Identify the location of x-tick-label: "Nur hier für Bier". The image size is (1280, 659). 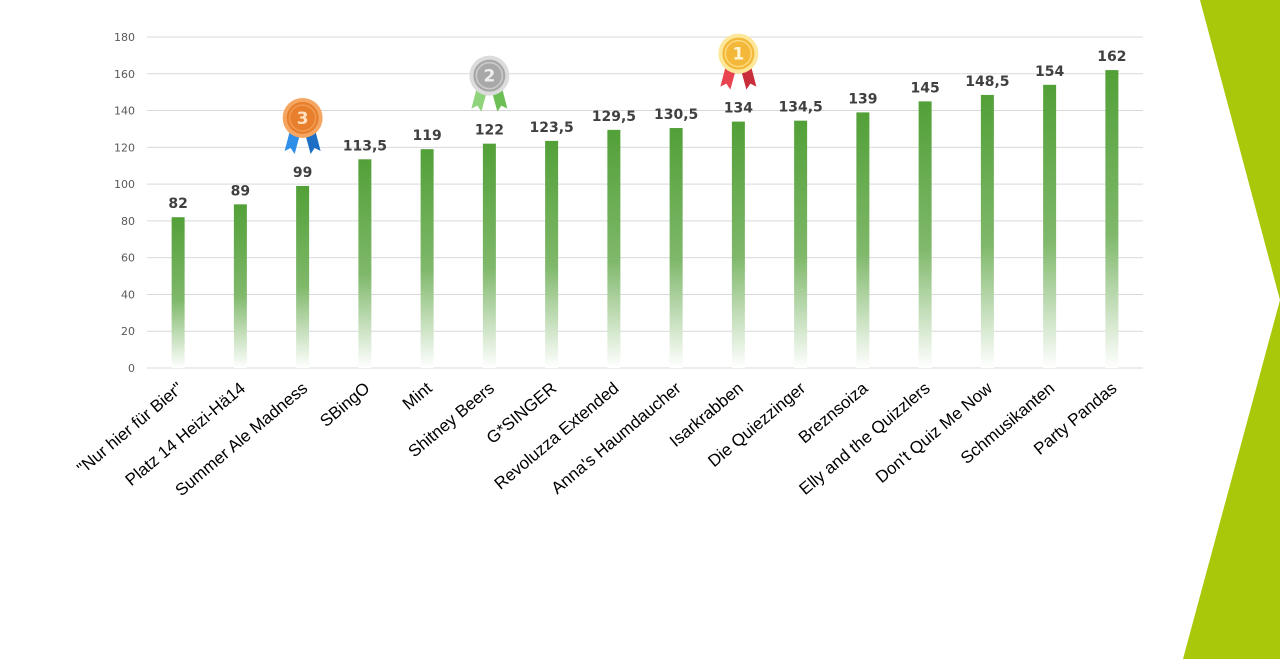
(129, 428).